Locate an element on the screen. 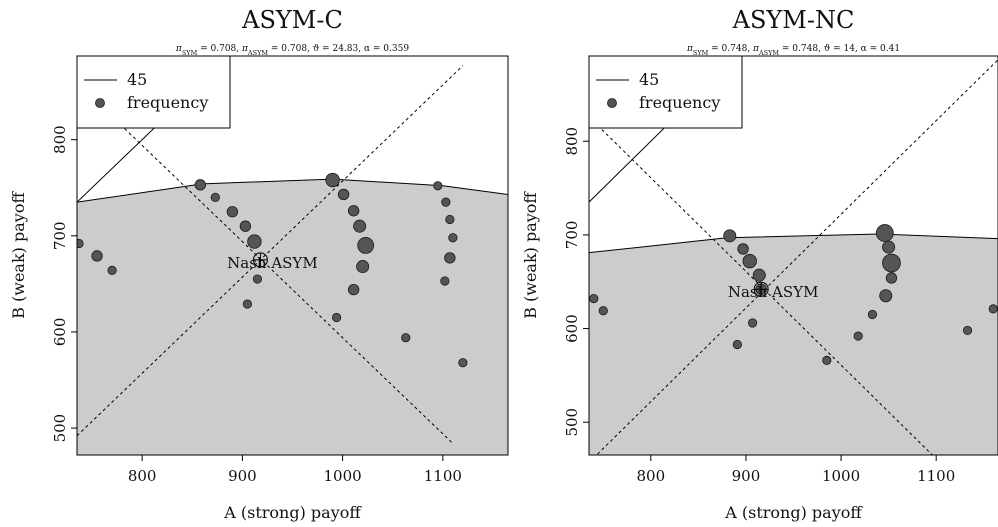  frontier-line is located at coordinates (793, 243).